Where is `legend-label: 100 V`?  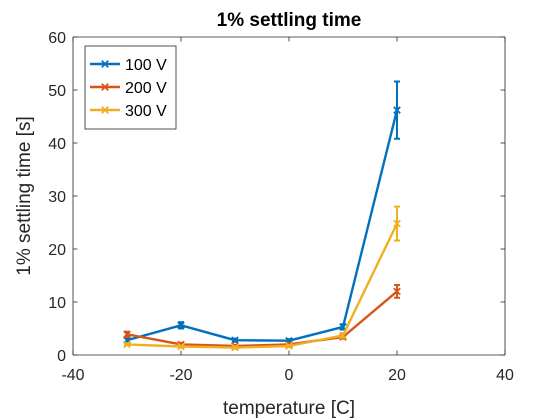
legend-label: 100 V is located at coordinates (146, 65).